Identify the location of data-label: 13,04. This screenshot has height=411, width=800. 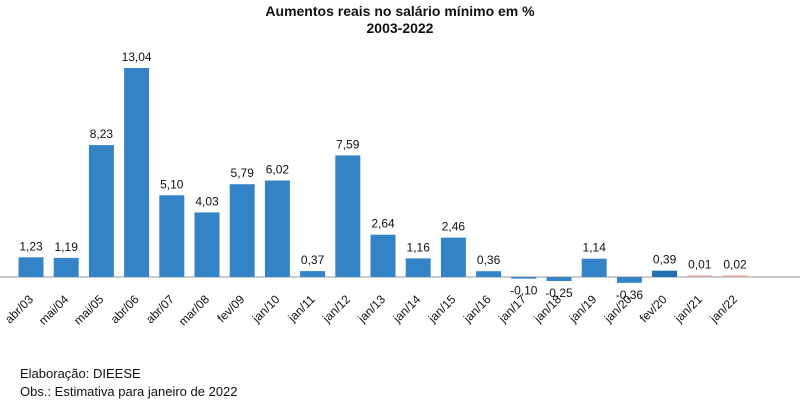
(137, 57).